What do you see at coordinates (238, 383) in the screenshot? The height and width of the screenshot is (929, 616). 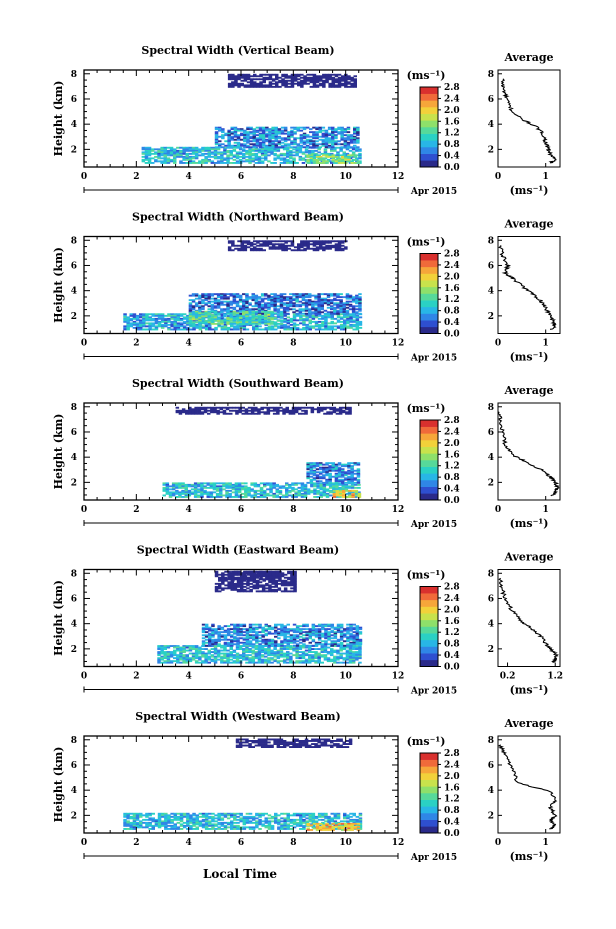 I see `heatmap-title: Spectral Width (Southward Beam)` at bounding box center [238, 383].